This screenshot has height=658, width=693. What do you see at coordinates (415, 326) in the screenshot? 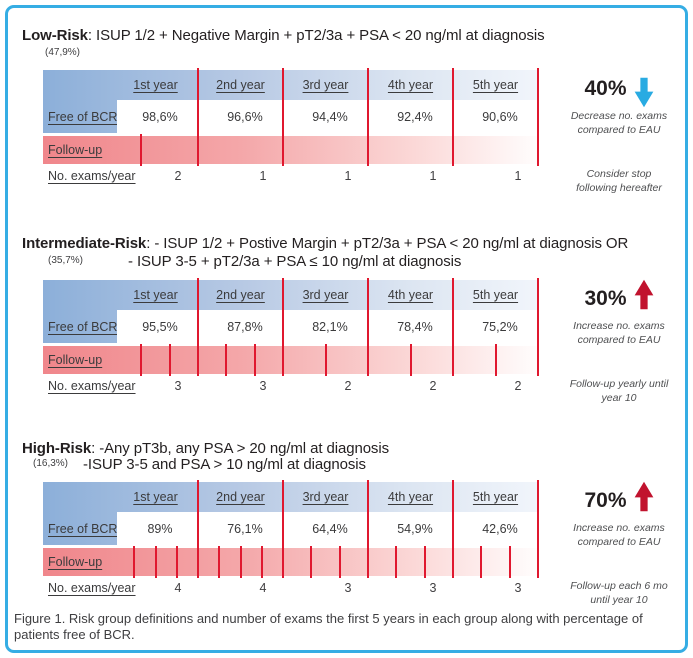
I see `bcr-value-cell: 78,4%` at bounding box center [415, 326].